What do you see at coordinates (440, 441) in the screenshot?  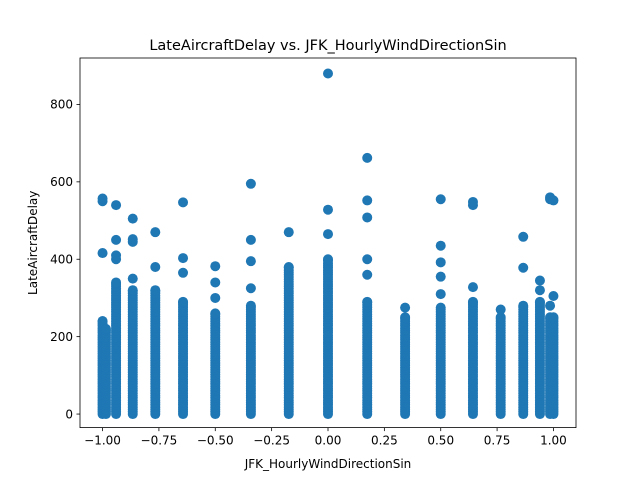 I see `x-tick-label: 0.50` at bounding box center [440, 441].